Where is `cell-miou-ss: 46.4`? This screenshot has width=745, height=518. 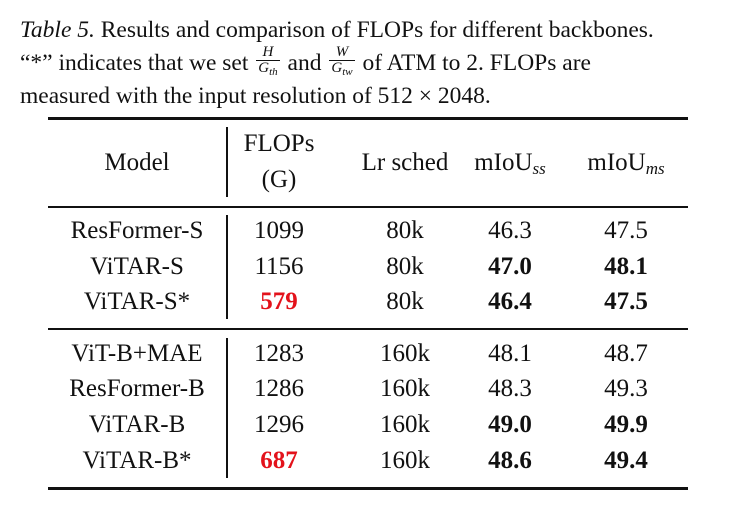 cell-miou-ss: 46.4 is located at coordinates (510, 301).